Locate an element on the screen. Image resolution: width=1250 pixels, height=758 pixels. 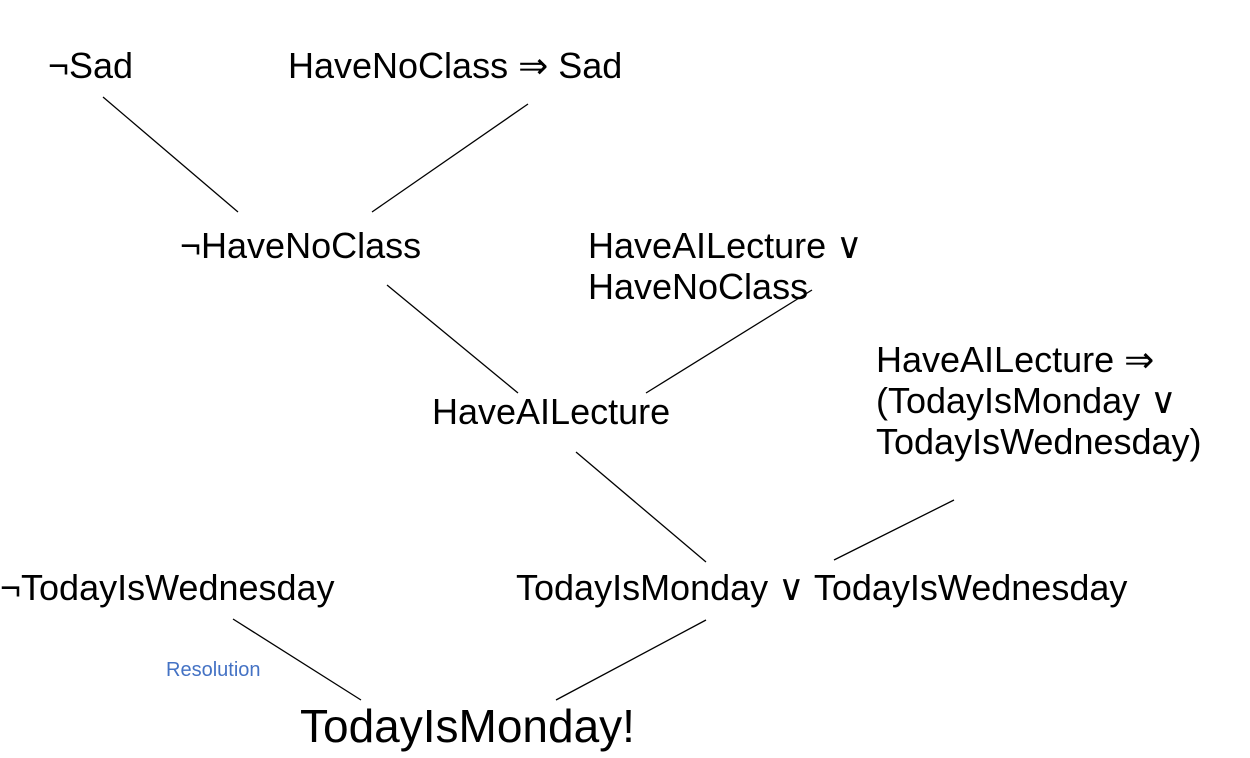
node-line: TodayIsWednesday) is located at coordinates (1039, 441).